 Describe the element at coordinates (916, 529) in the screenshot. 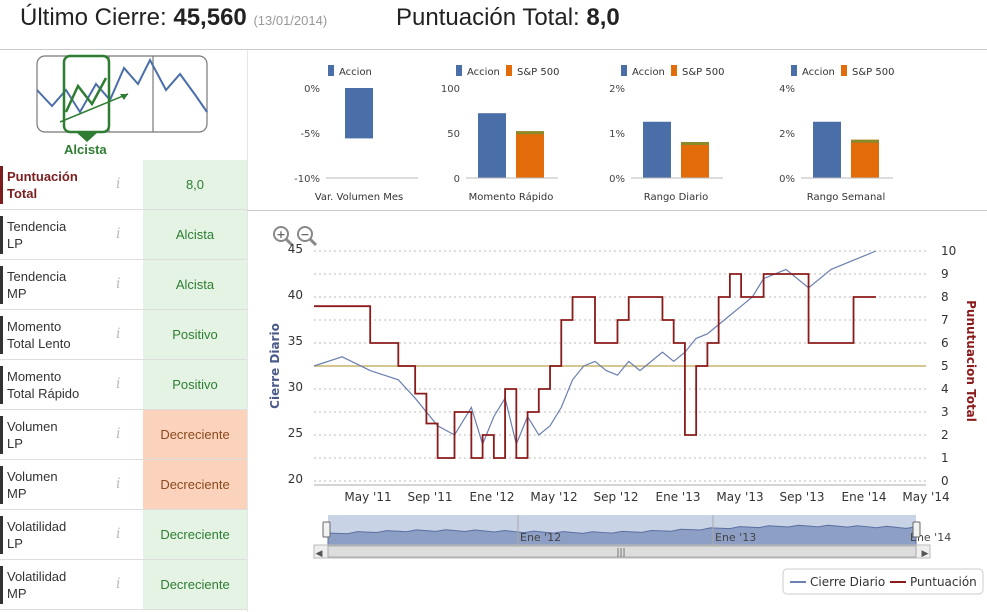

I see `navigator-right-handle` at that location.